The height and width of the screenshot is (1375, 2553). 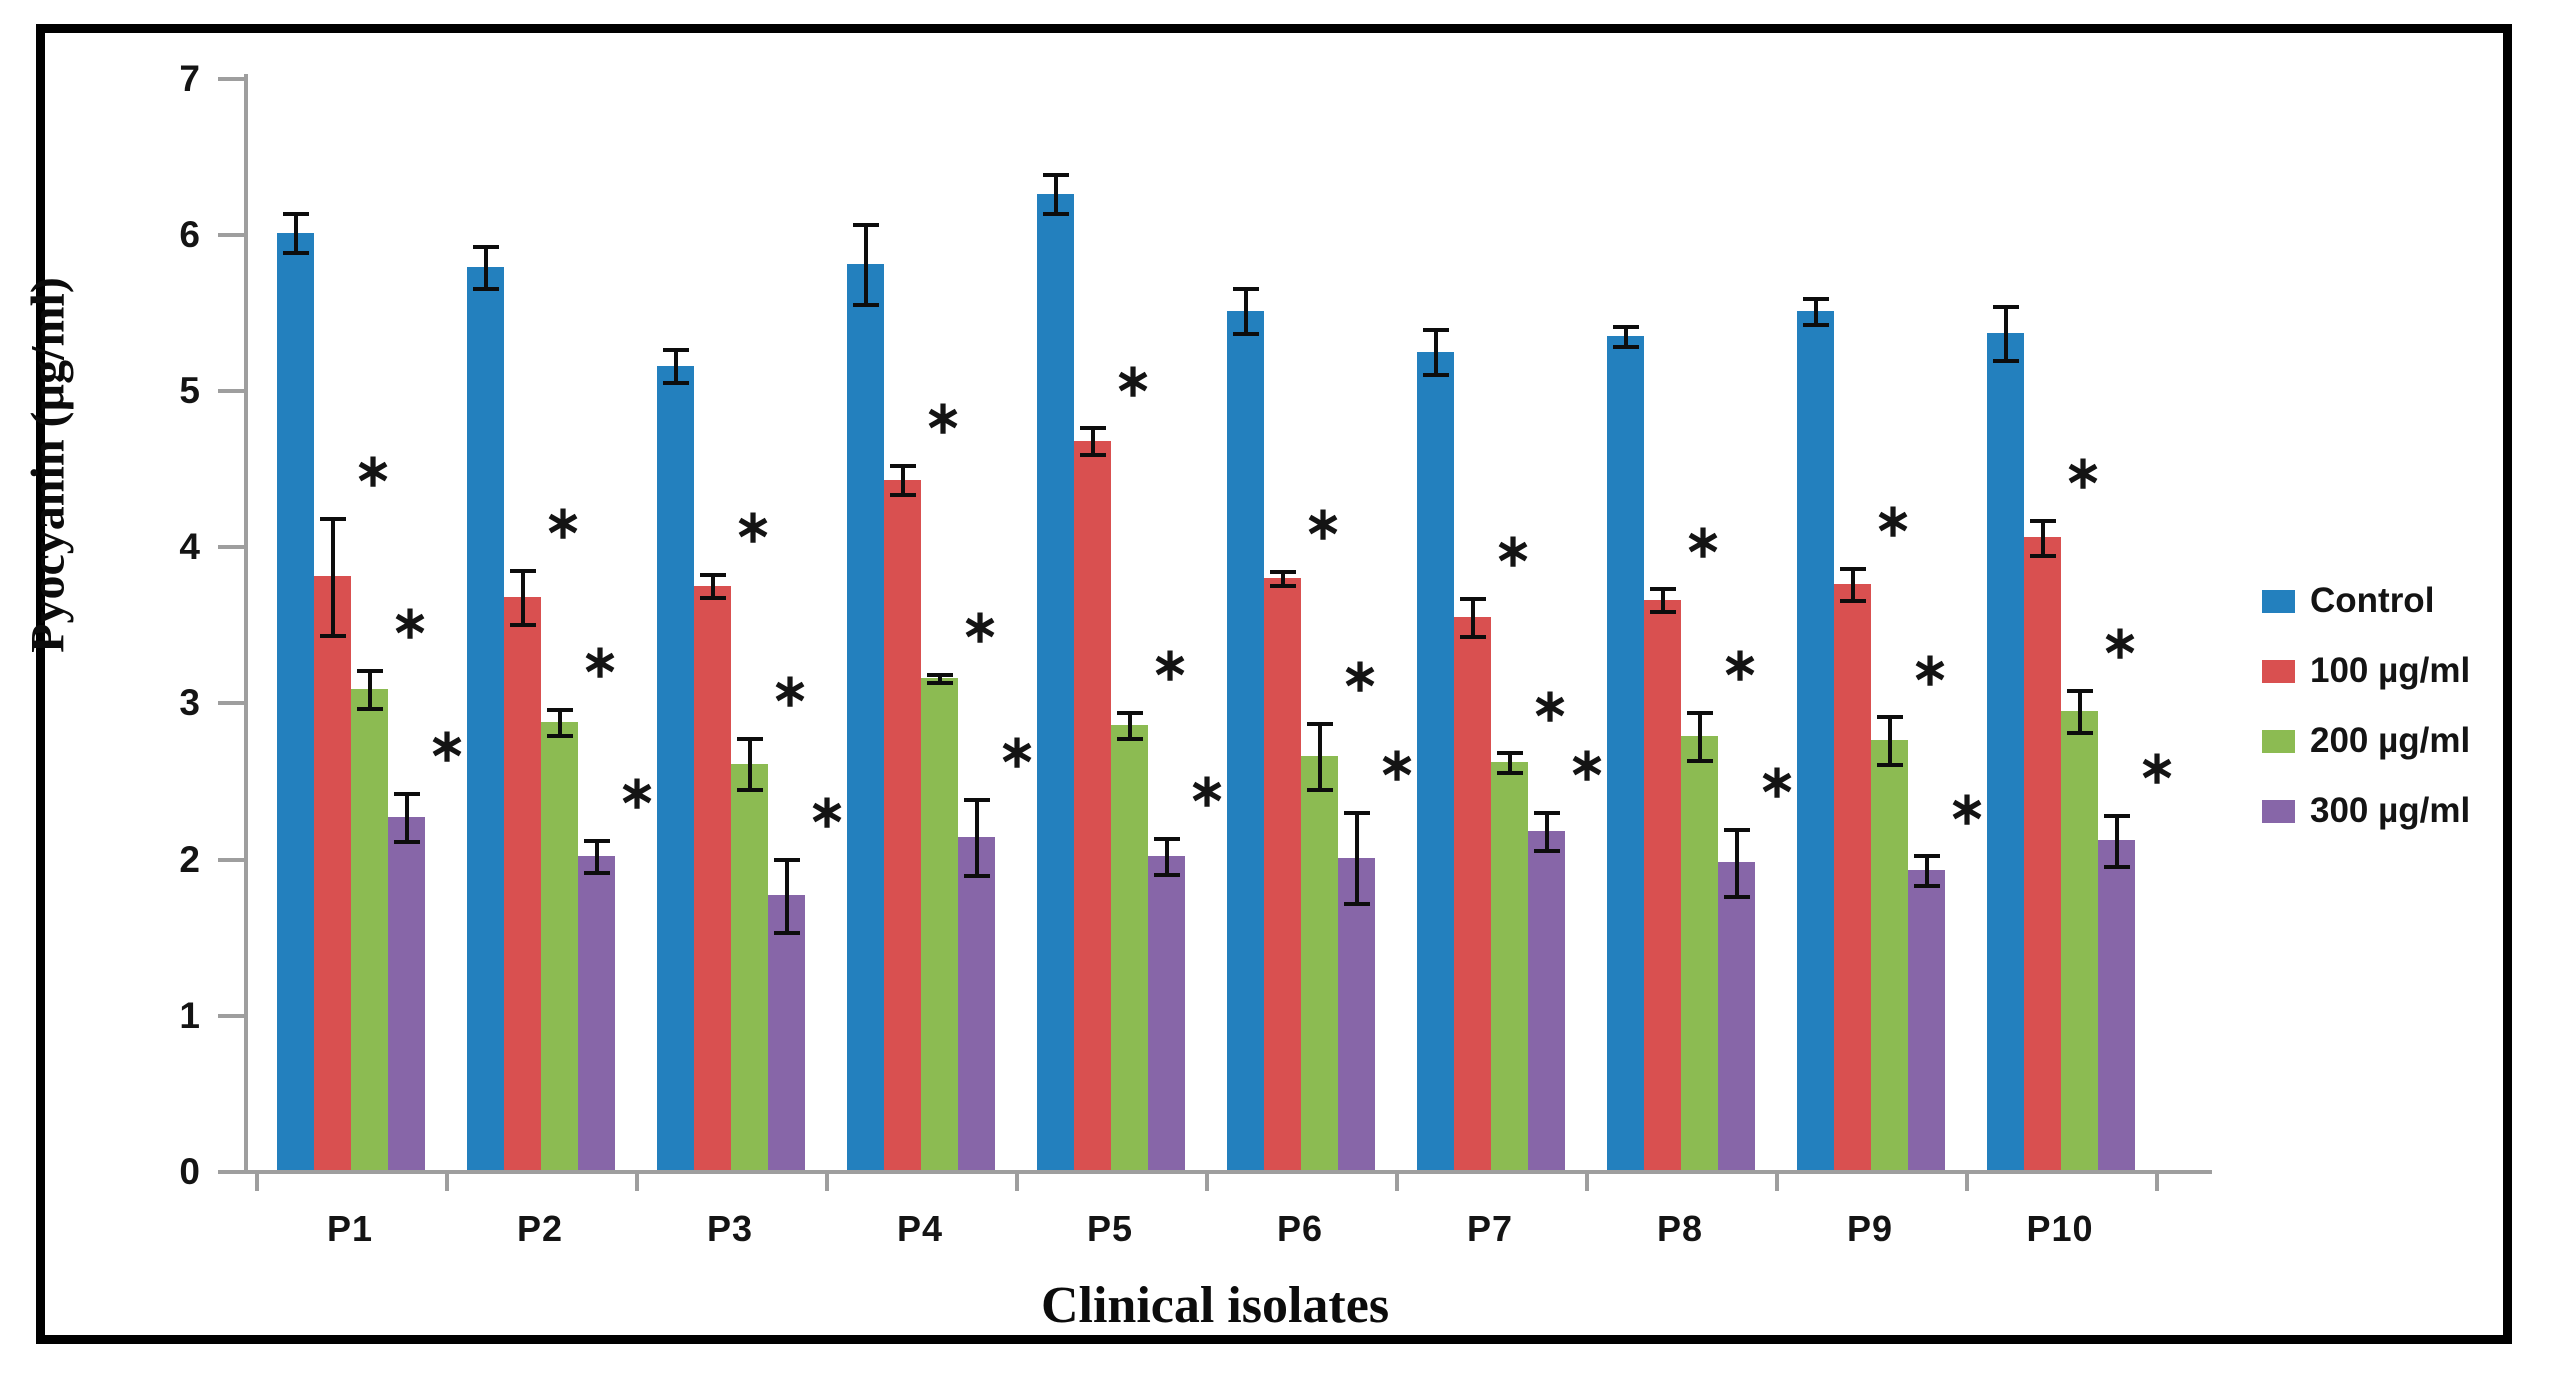 What do you see at coordinates (295, 701) in the screenshot?
I see `bar-Control-P1` at bounding box center [295, 701].